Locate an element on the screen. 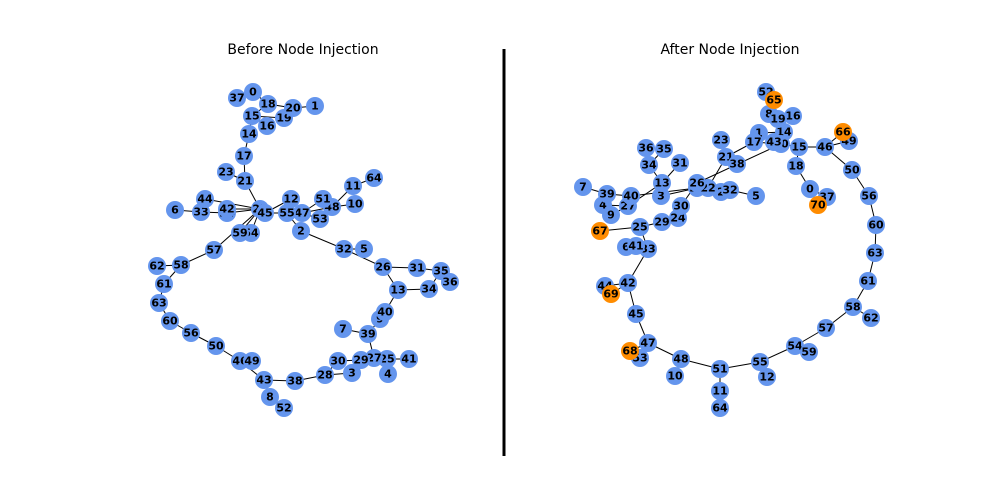  graph-node: 41 is located at coordinates (409, 359).